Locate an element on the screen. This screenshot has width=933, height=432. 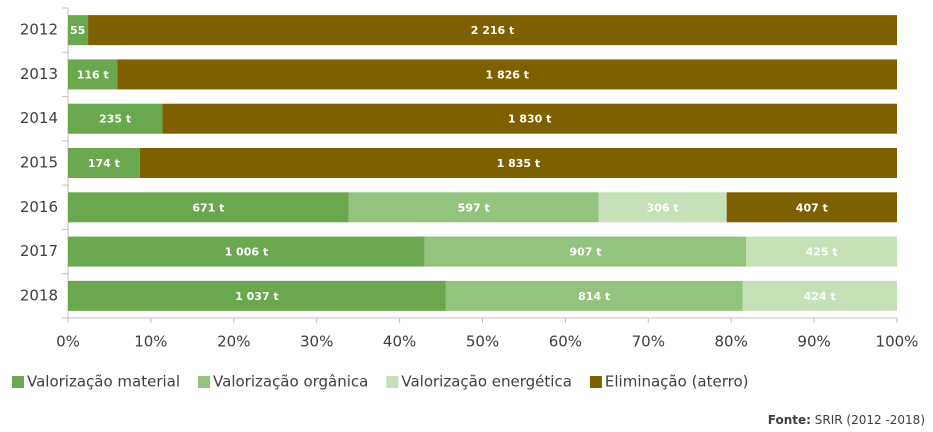
x-tick-label: 20% is located at coordinates (233, 342).